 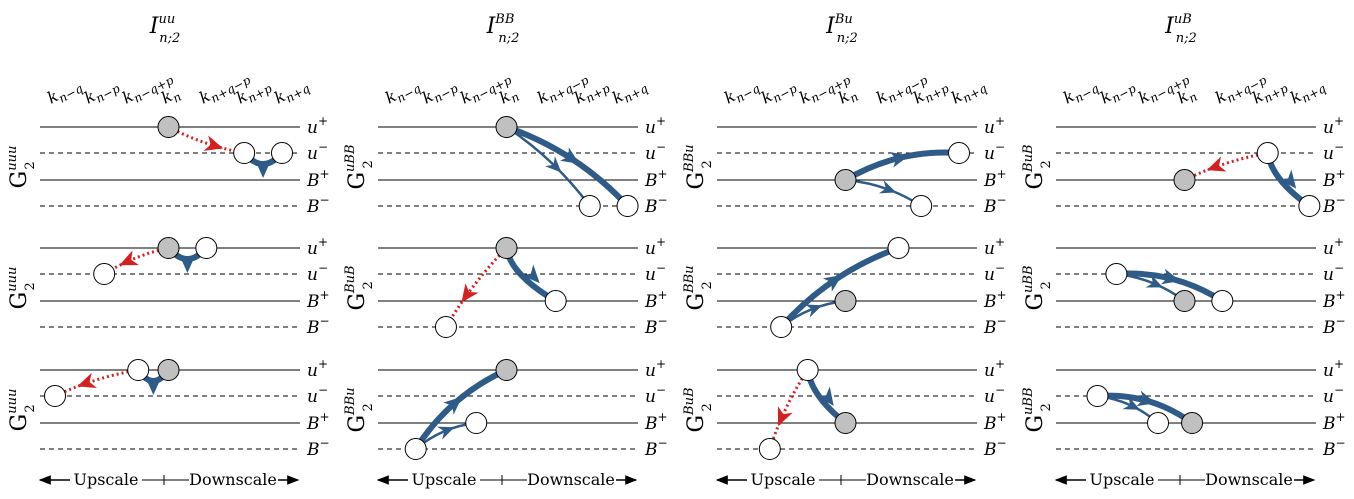 What do you see at coordinates (841, 29) in the screenshot?
I see `panel-title: IBu n;2` at bounding box center [841, 29].